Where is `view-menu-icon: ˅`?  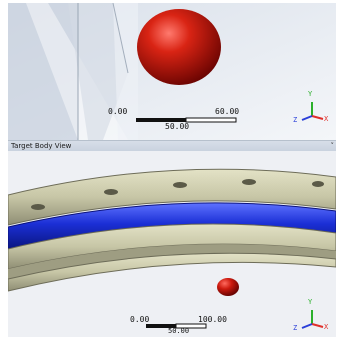
view-menu-icon: ˅ is located at coordinates (332, 146).